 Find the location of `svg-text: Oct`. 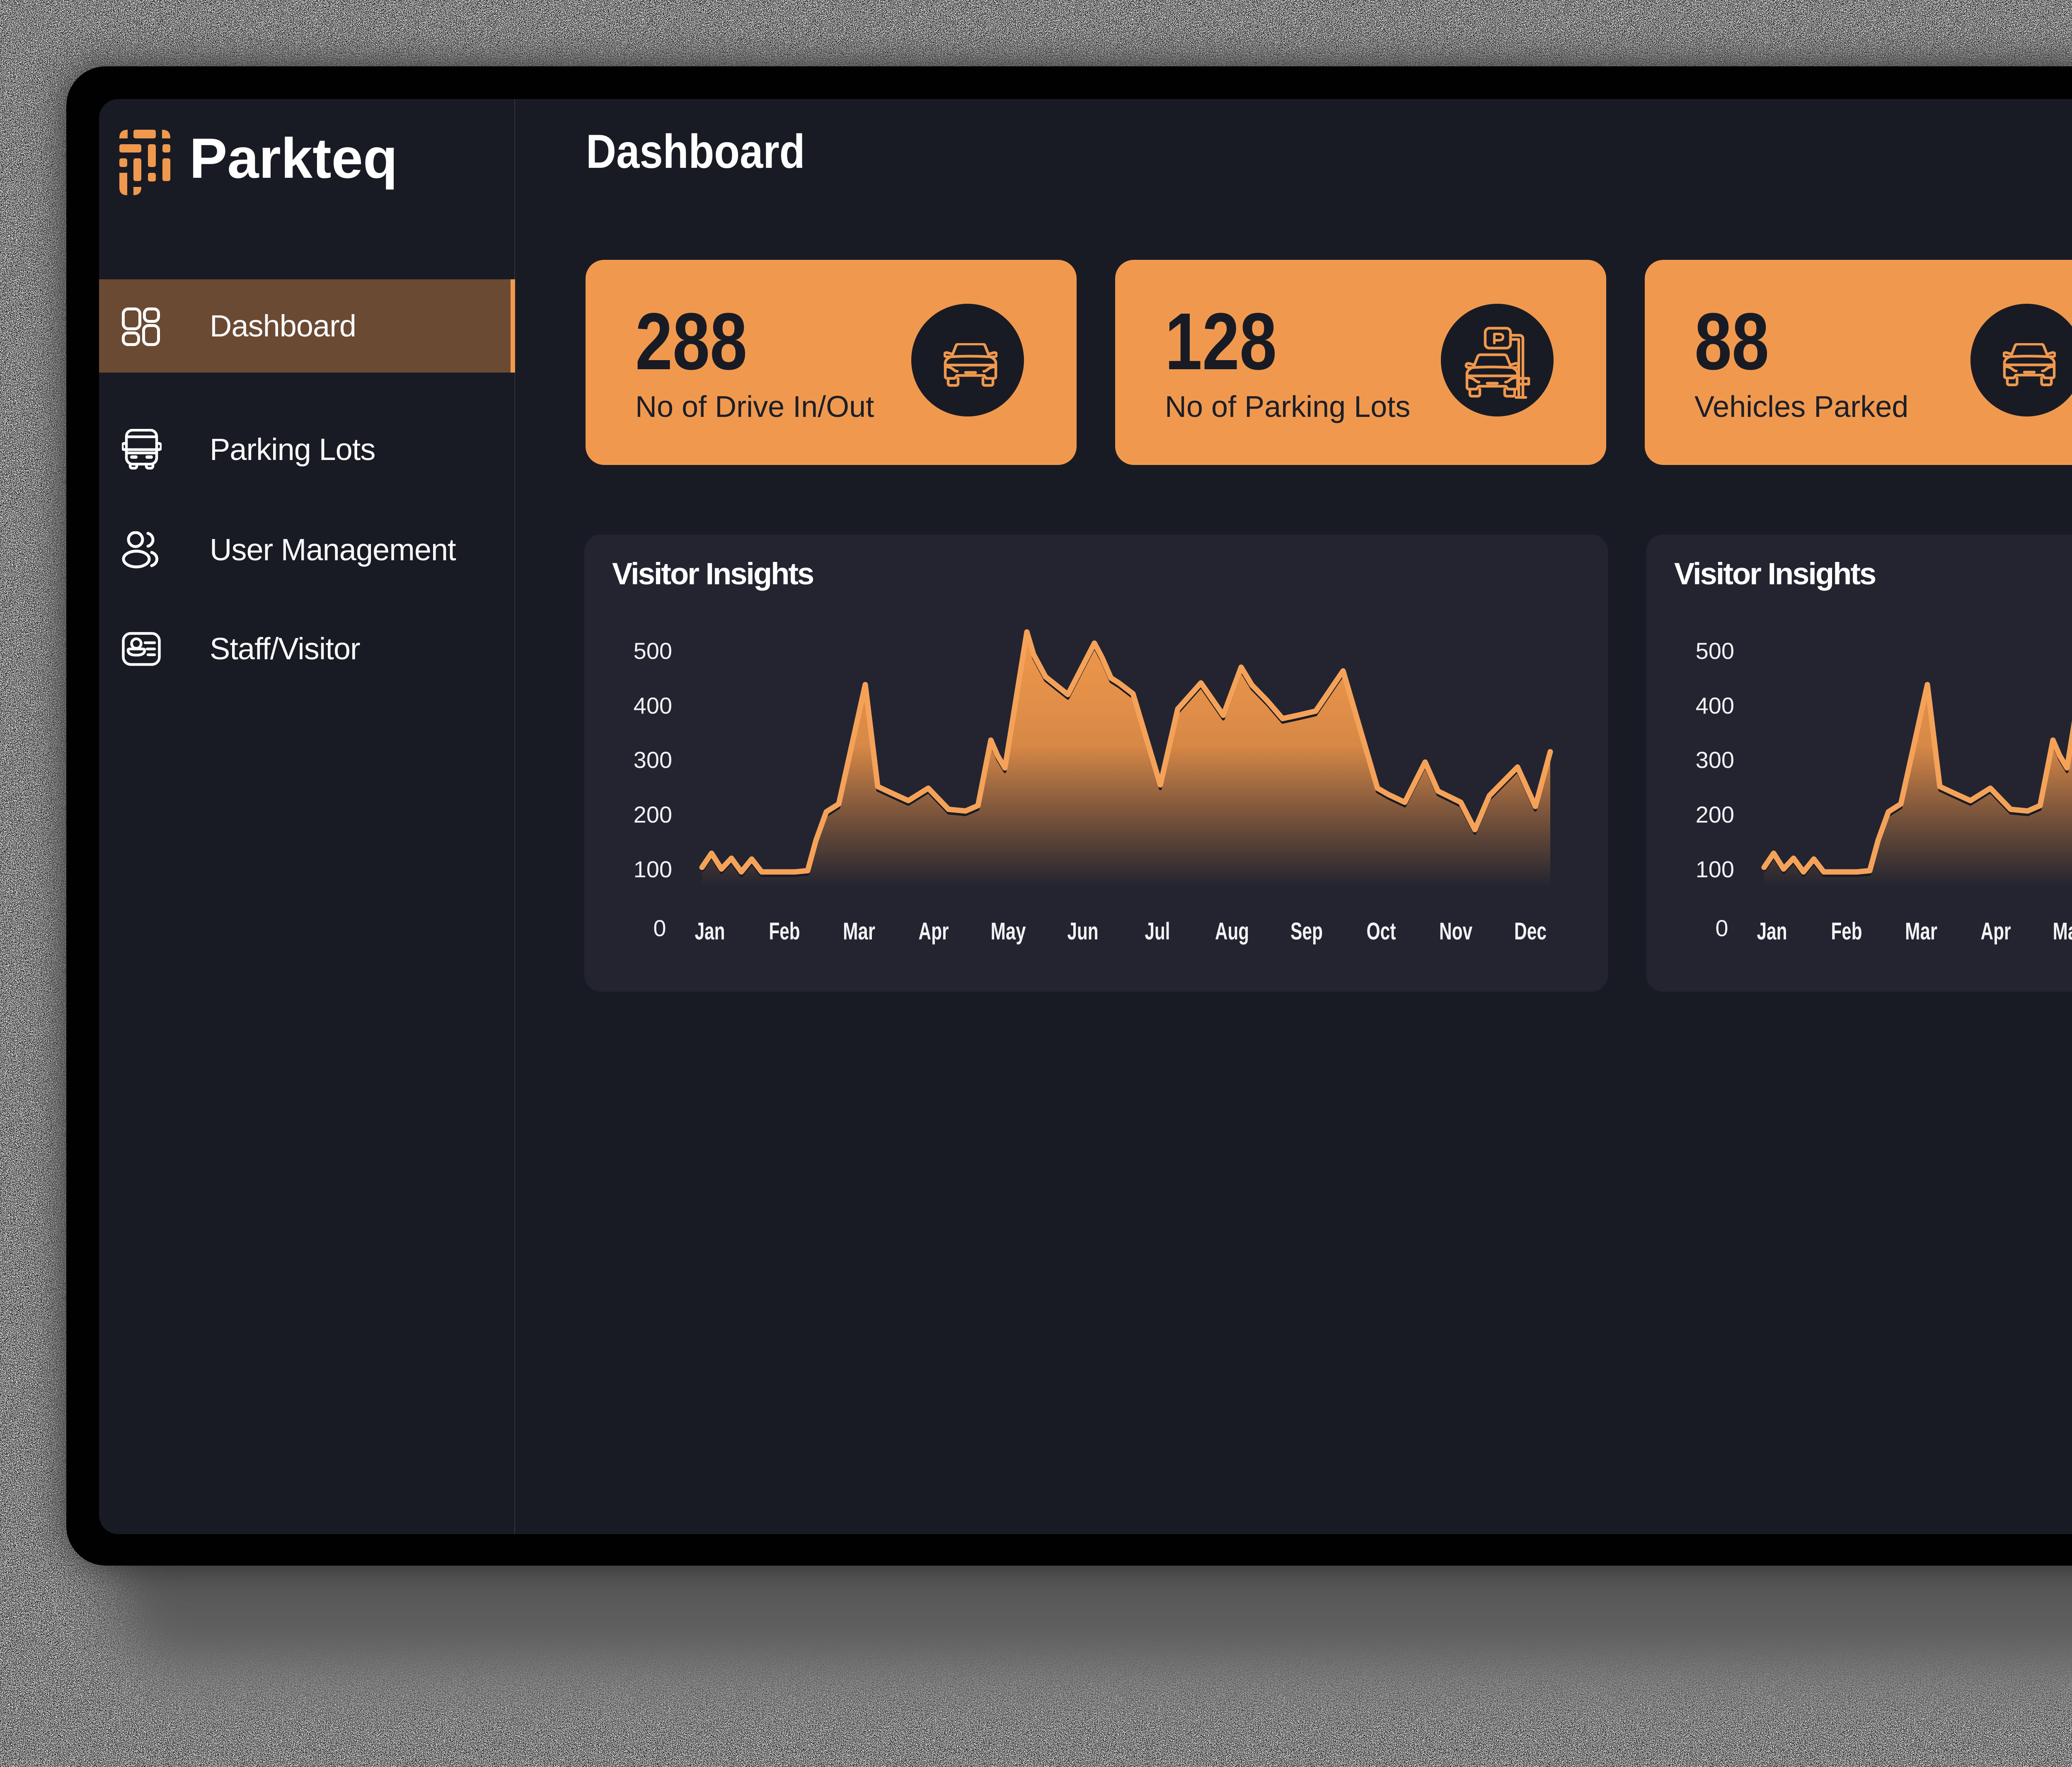

svg-text: Oct is located at coordinates (1381, 932).